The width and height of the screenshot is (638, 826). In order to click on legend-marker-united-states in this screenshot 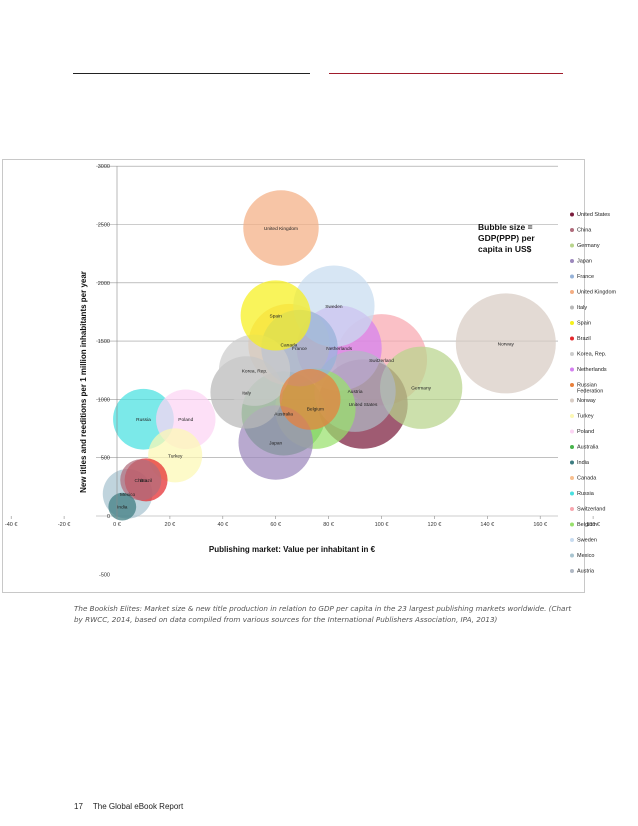, I will do `click(572, 214)`.